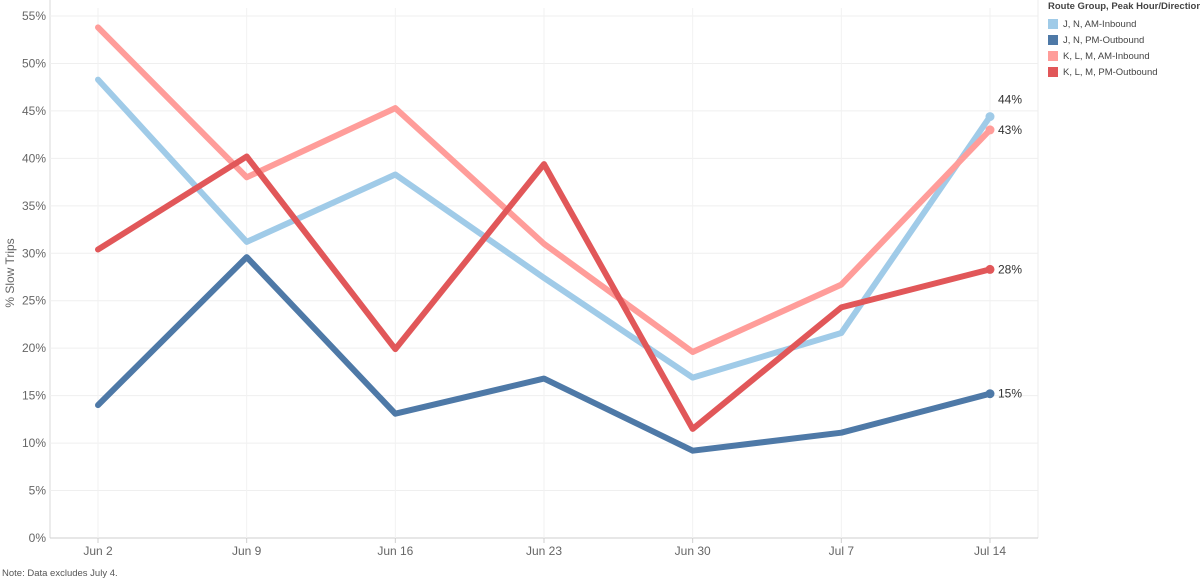 The image size is (1200, 581). What do you see at coordinates (247, 551) in the screenshot?
I see `x-tick-label: Jun 9` at bounding box center [247, 551].